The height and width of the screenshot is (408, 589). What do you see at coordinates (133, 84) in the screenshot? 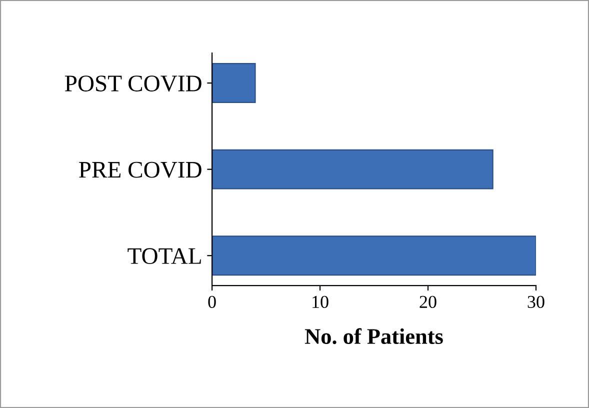
I see `y-tick-label: POST COVID` at bounding box center [133, 84].